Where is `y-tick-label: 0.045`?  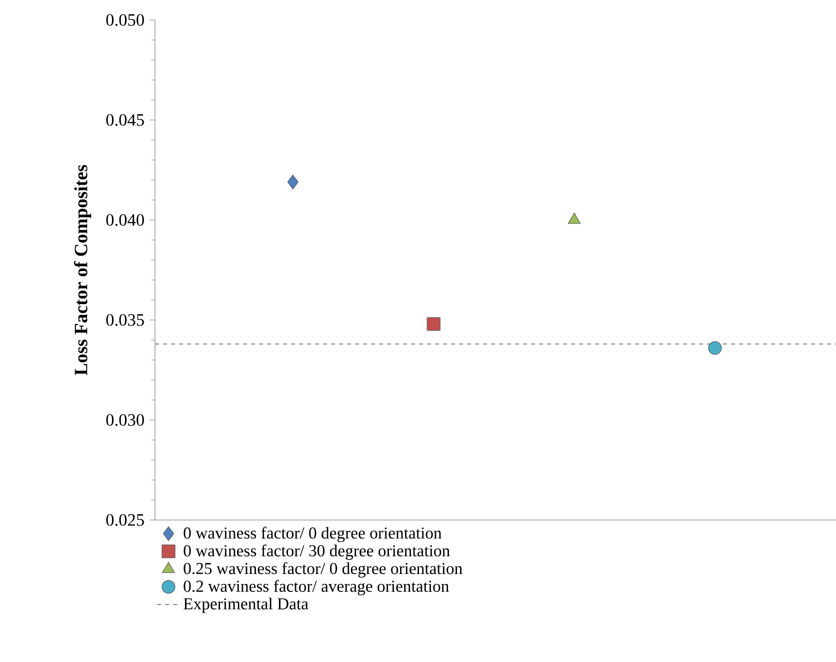
y-tick-label: 0.045 is located at coordinates (125, 120).